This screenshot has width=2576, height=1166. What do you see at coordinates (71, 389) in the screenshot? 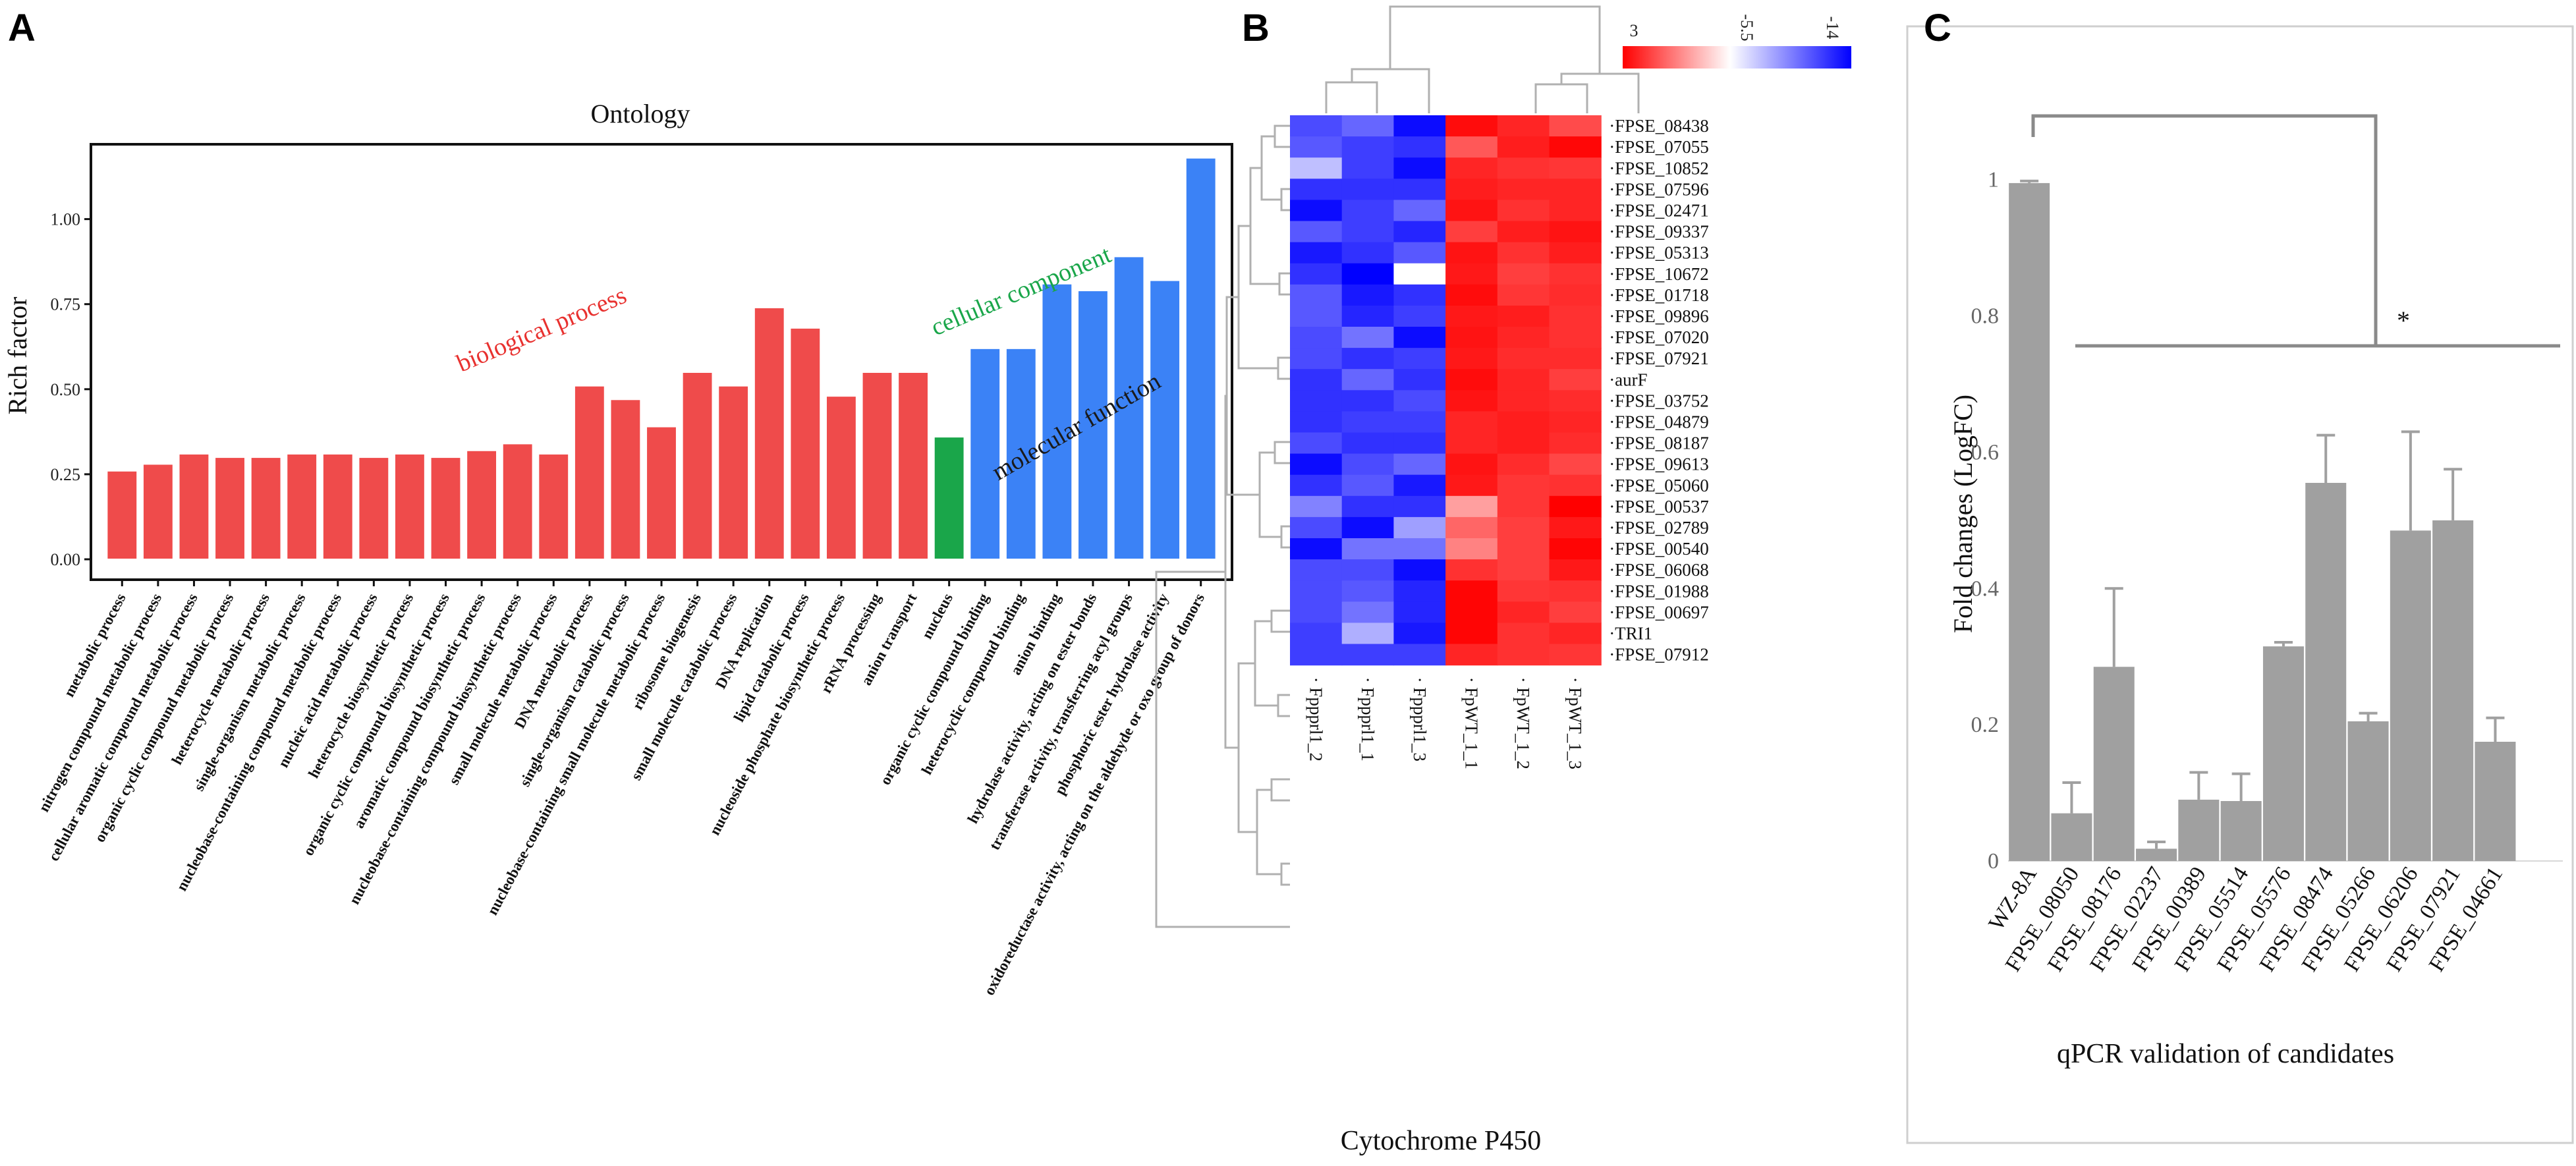
I see `panel-a-y-axis: 0.00 0.25 0.50 0.75 1.00` at bounding box center [71, 389].